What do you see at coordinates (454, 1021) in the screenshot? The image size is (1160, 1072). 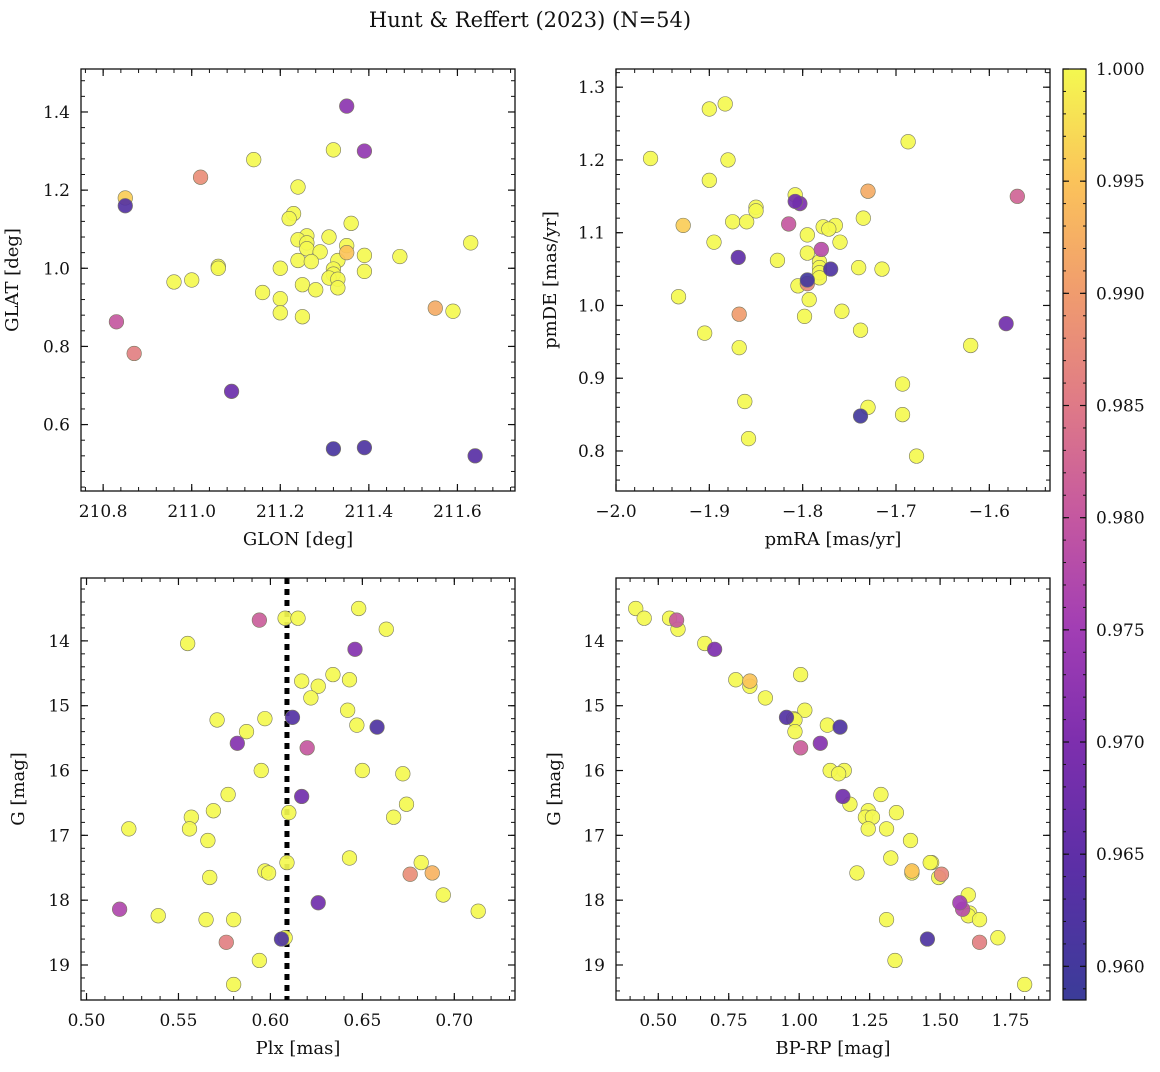 I see `x-tick-label: 0.70` at bounding box center [454, 1021].